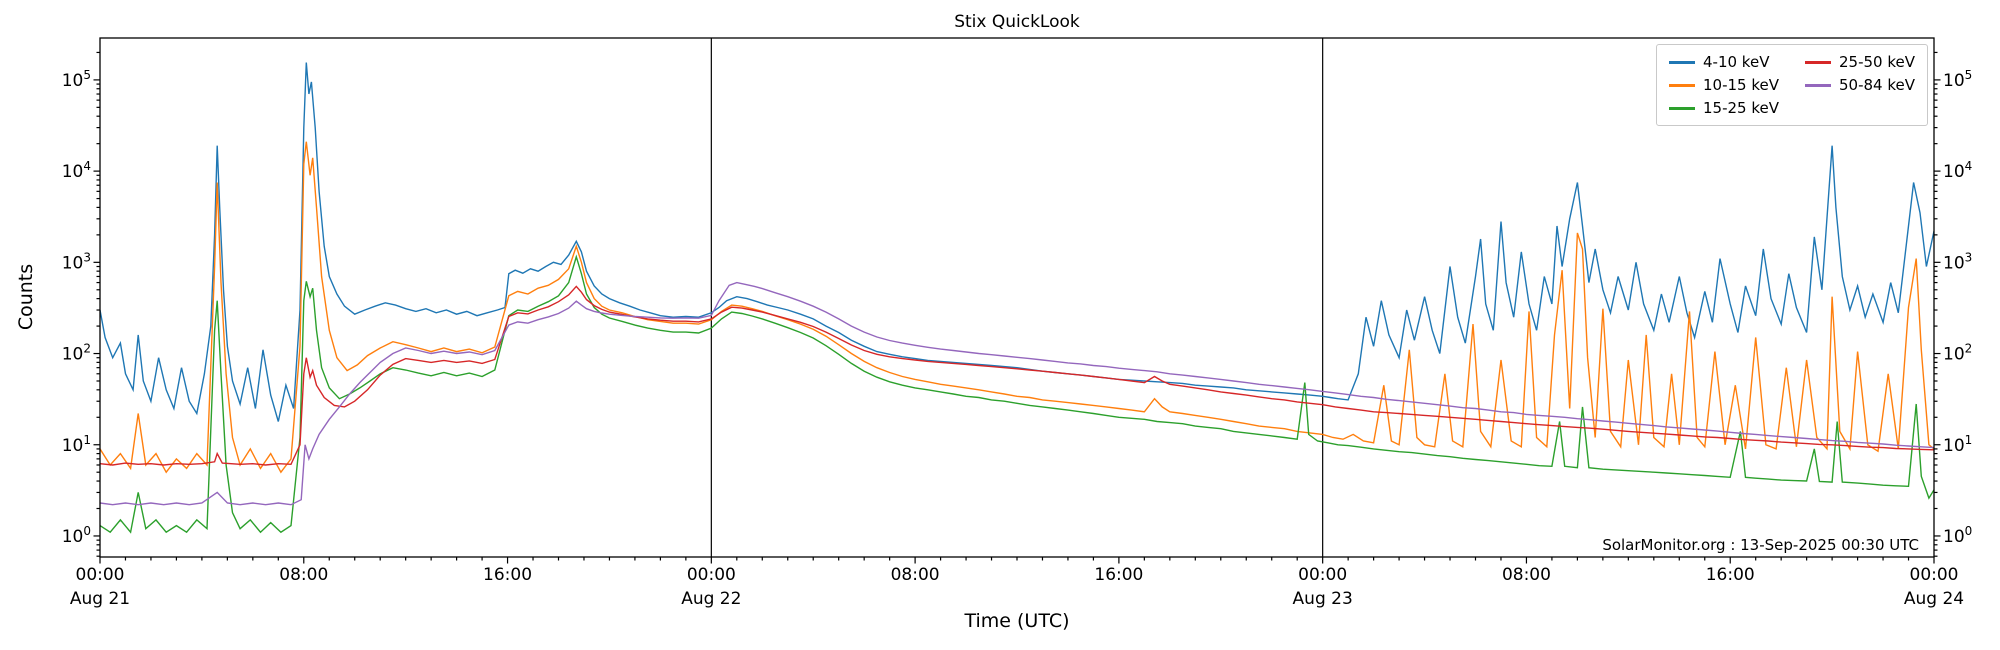 This screenshot has height=650, width=2000. Describe the element at coordinates (711, 599) in the screenshot. I see `day-label: Aug 22` at that location.